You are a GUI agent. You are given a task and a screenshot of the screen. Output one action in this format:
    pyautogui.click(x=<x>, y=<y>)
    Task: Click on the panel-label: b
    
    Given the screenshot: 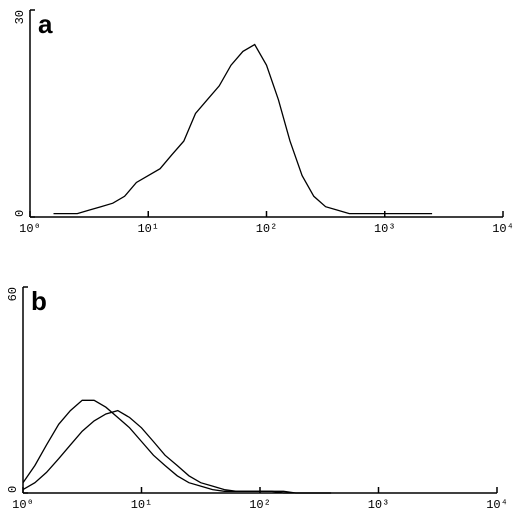 What is the action you would take?
    pyautogui.click(x=39, y=301)
    